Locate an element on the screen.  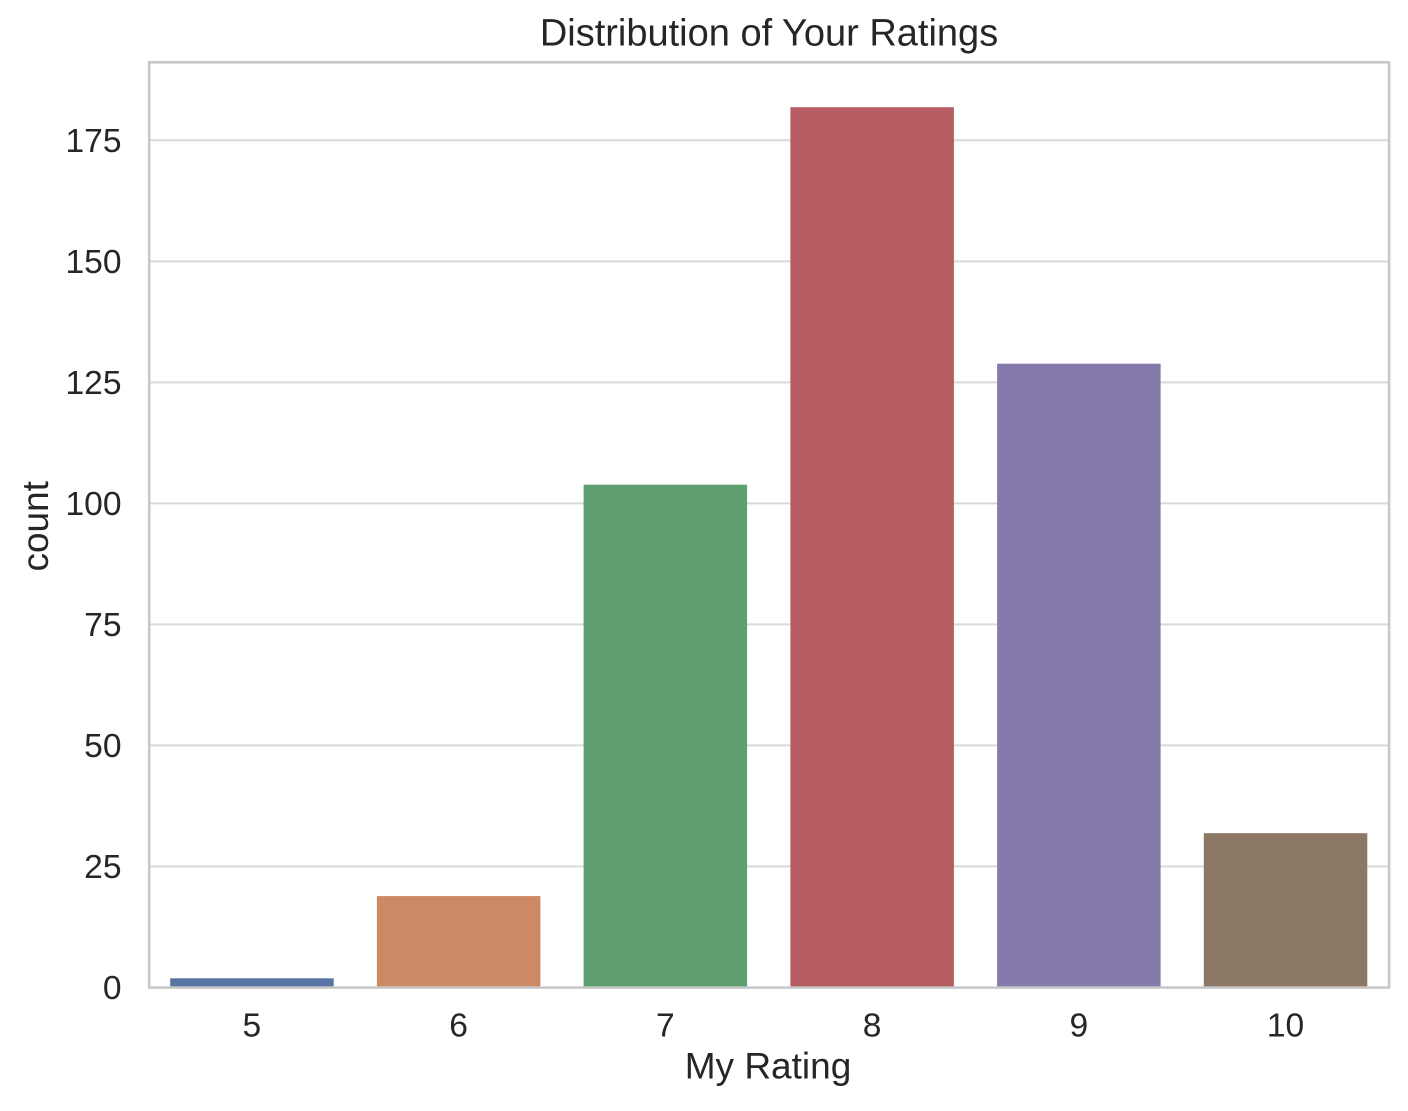
svg-text: count is located at coordinates (35, 525).